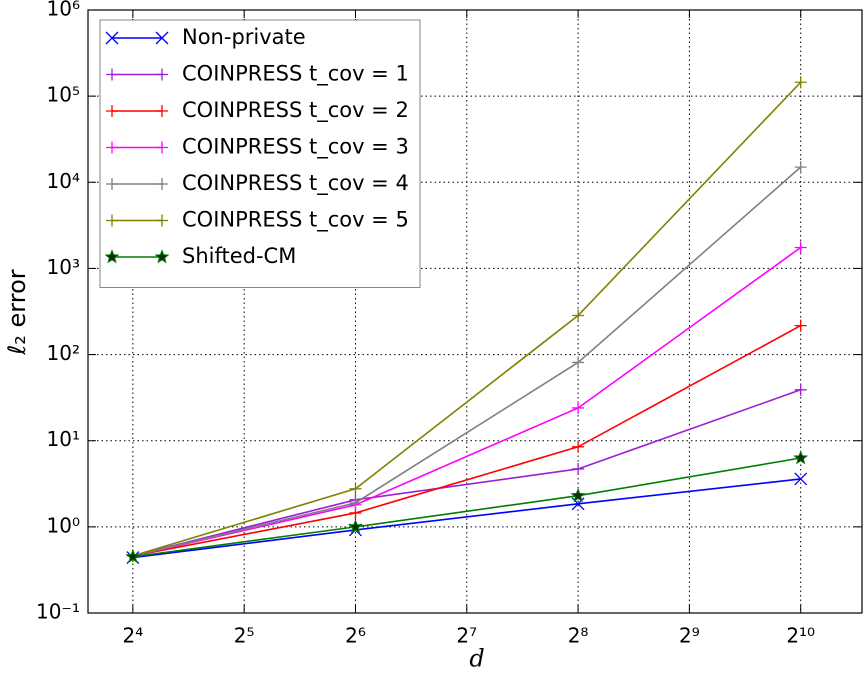  What do you see at coordinates (295, 147) in the screenshot?
I see `legend-label: COINPRESS t_cov = 3` at bounding box center [295, 147].